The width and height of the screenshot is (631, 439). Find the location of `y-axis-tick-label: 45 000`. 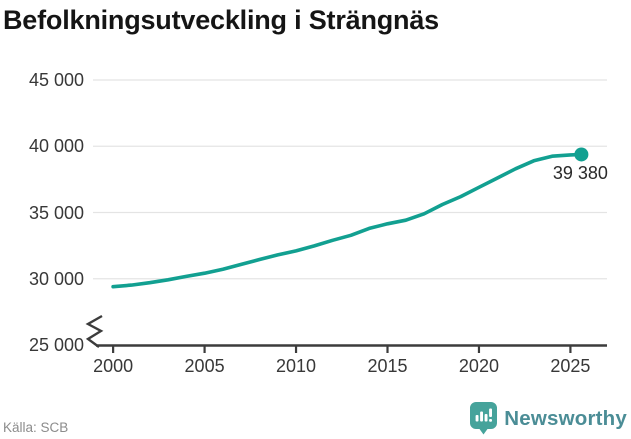

y-axis-tick-label: 45 000 is located at coordinates (56, 80).